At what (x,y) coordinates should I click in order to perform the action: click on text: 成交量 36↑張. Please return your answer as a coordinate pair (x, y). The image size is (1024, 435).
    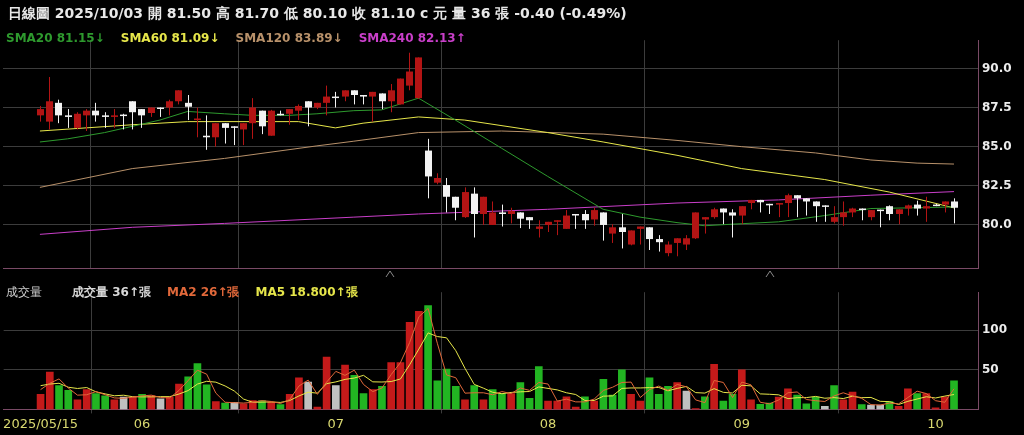
    Looking at the image, I should click on (111, 292).